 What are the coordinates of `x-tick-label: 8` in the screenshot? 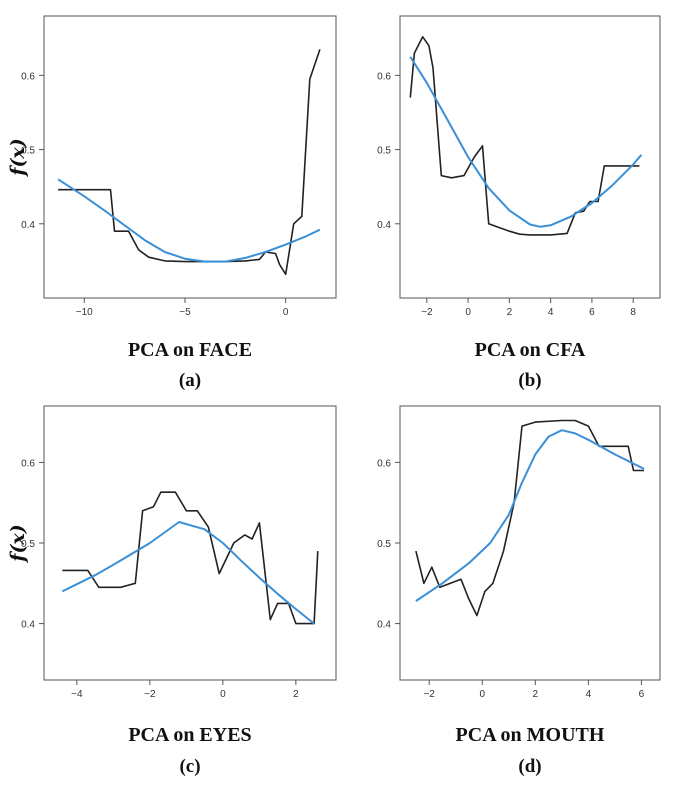 It's located at (633, 312).